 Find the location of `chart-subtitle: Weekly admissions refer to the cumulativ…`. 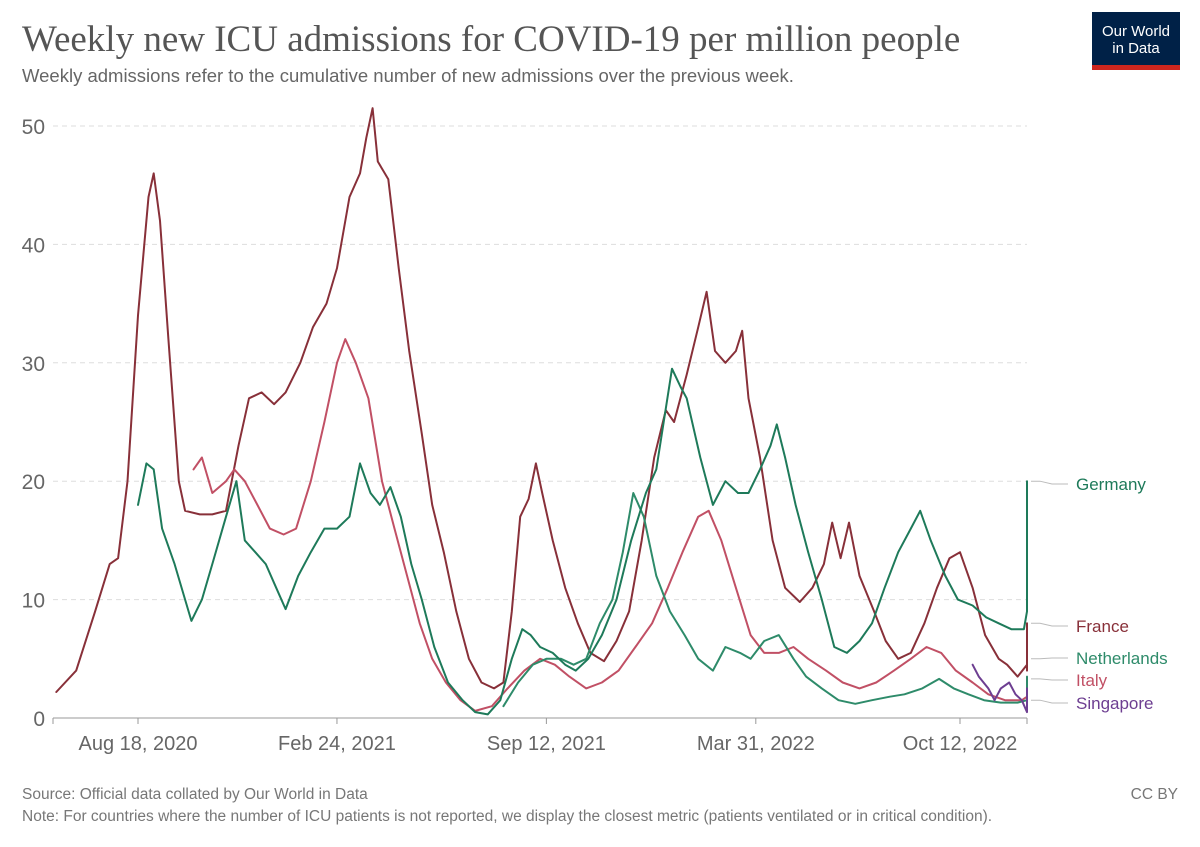

chart-subtitle: Weekly admissions refer to the cumulativ… is located at coordinates (408, 75).